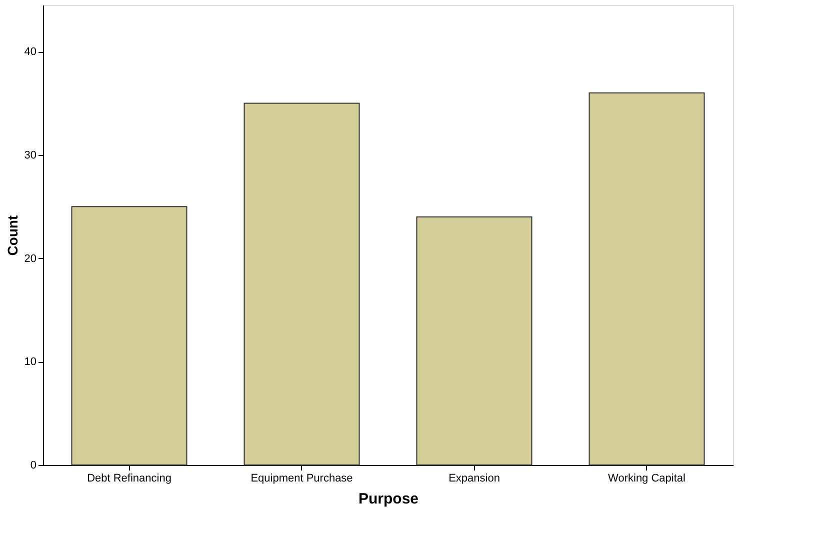 The height and width of the screenshot is (560, 827). Describe the element at coordinates (30, 258) in the screenshot. I see `y-tick-label: 20` at that location.